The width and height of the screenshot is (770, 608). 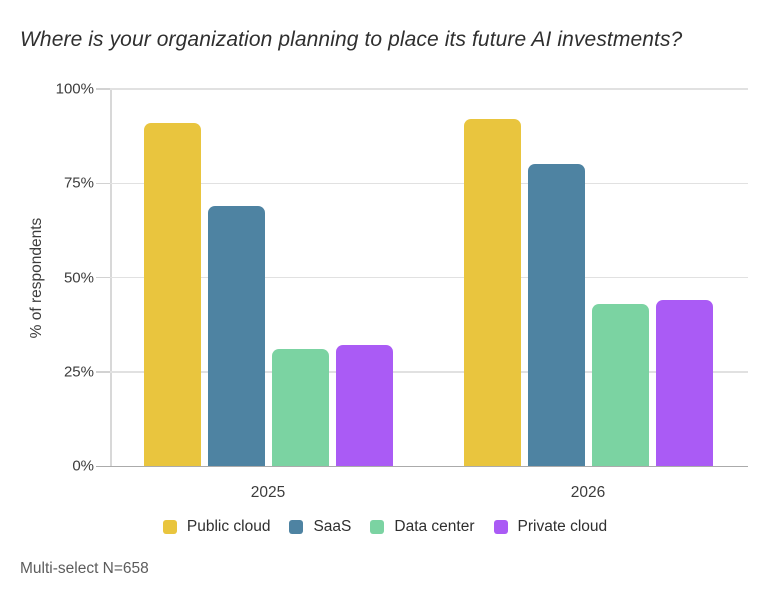 I want to click on legend-label-private-cloud: Private cloud, so click(x=562, y=526).